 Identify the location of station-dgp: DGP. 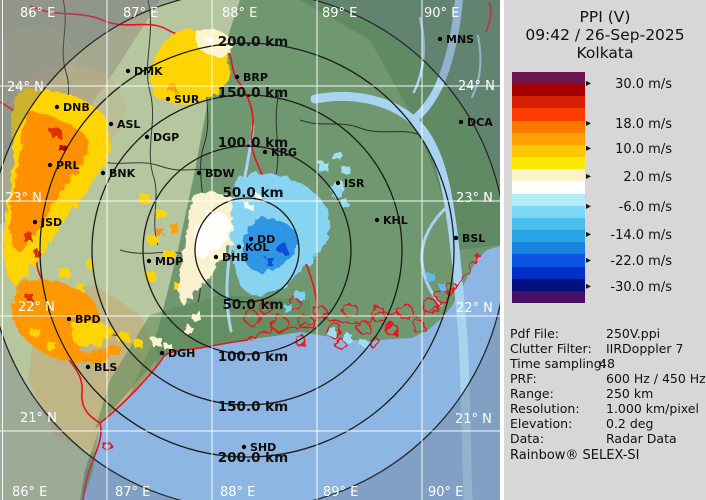
(161, 137).